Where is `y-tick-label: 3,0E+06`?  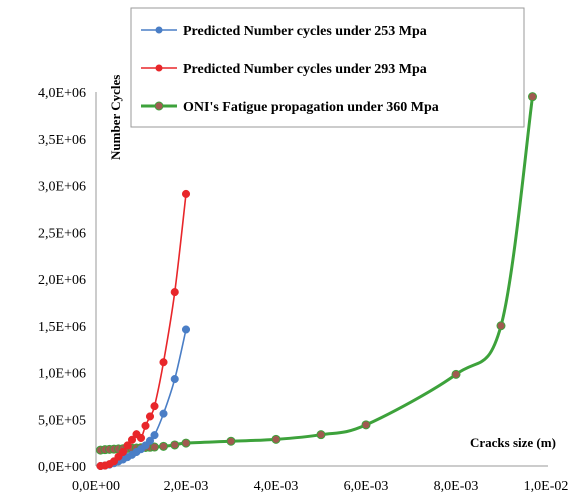
y-tick-label: 3,0E+06 is located at coordinates (62, 187).